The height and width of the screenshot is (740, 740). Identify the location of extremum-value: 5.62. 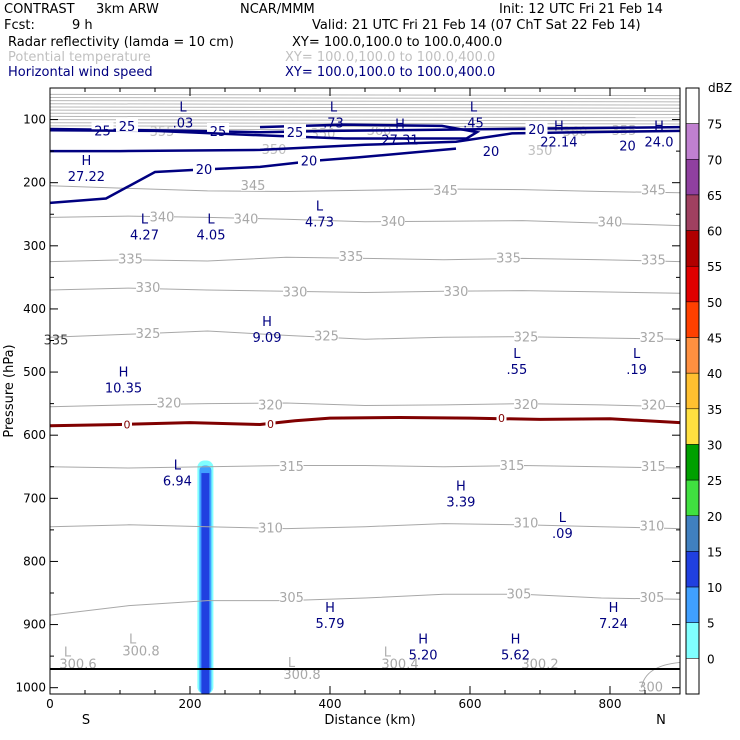
(515, 656).